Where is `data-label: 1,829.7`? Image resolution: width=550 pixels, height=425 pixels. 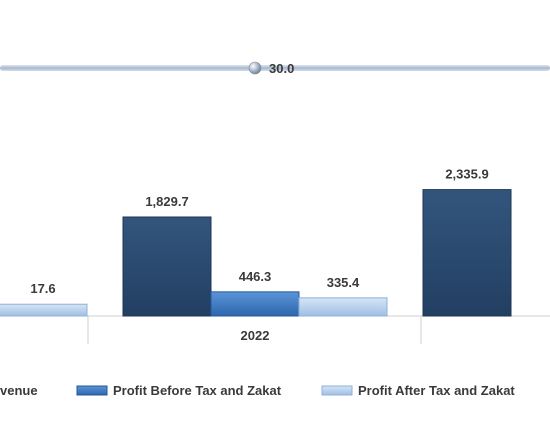 data-label: 1,829.7 is located at coordinates (166, 201).